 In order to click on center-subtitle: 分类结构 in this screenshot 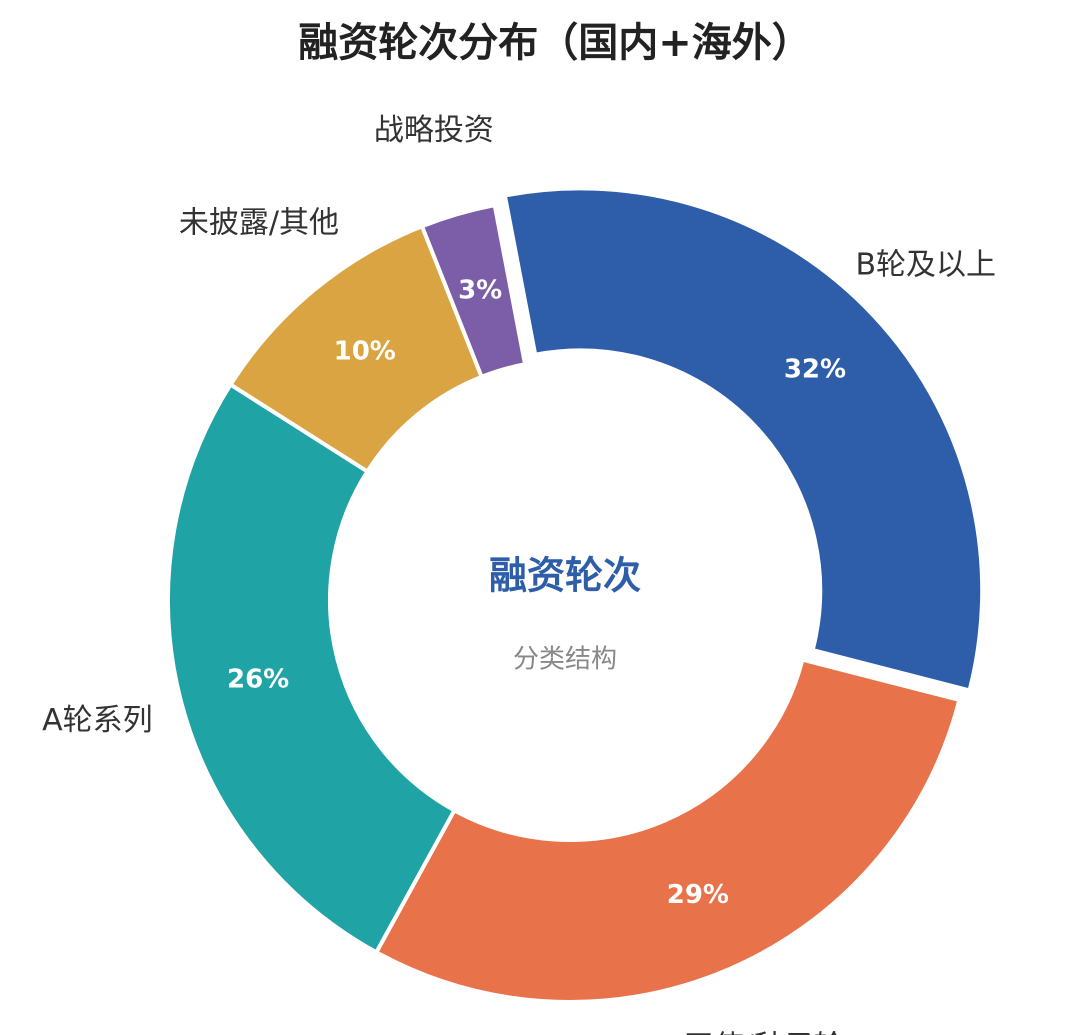, I will do `click(565, 660)`.